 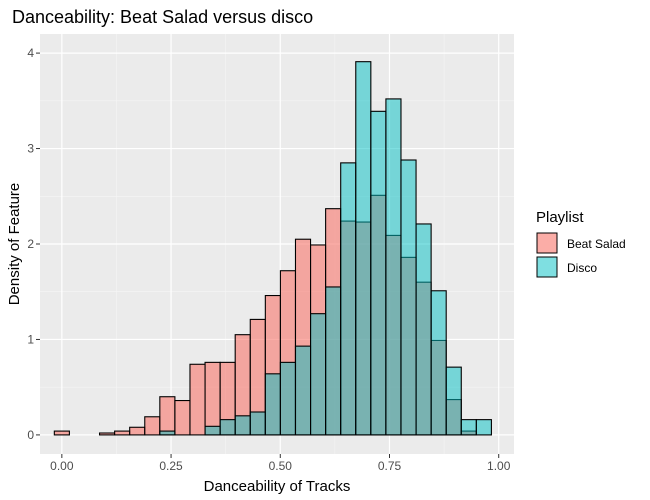 I want to click on y-tick-label: 4, so click(x=30, y=53).